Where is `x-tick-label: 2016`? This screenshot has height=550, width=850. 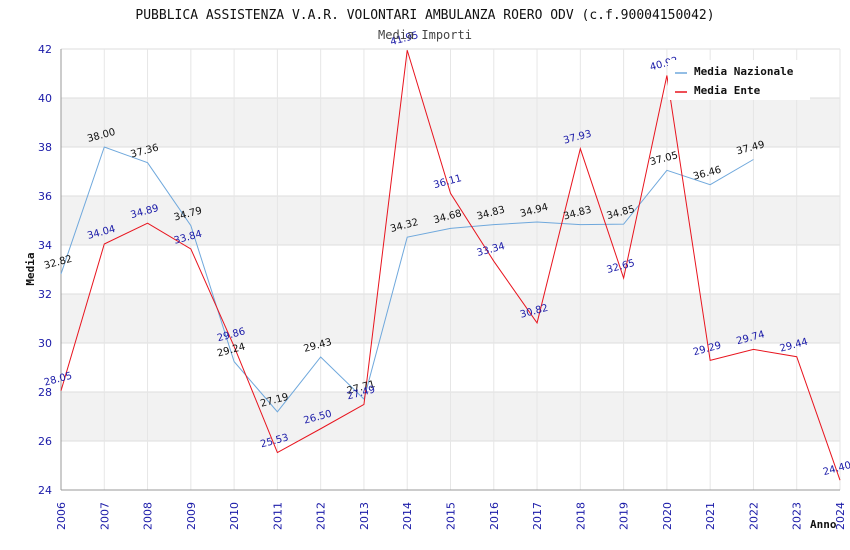
x-tick-label: 2016 is located at coordinates (494, 516).